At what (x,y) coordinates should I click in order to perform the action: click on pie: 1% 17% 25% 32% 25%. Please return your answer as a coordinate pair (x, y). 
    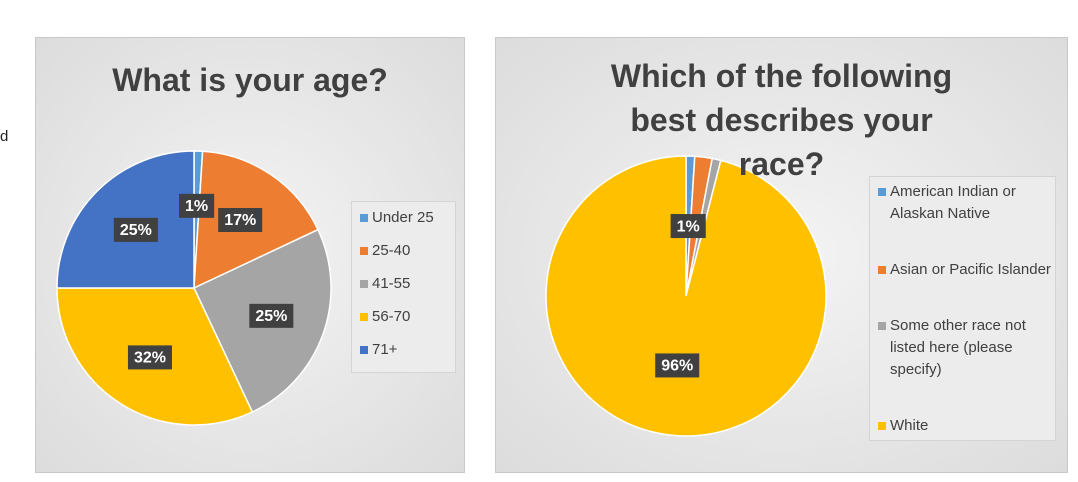
    Looking at the image, I should click on (194, 288).